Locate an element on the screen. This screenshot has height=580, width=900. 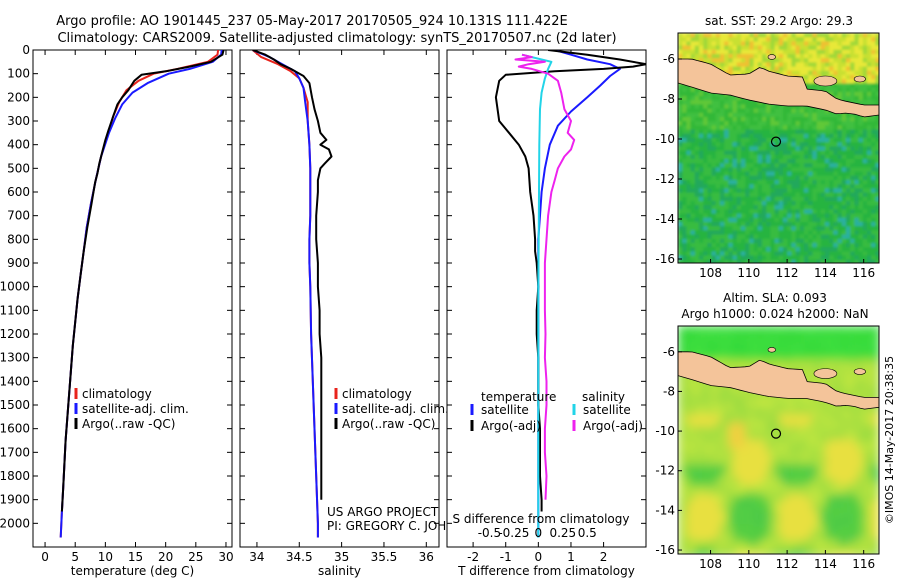
y-tick-label: 500 is located at coordinates (18, 168).